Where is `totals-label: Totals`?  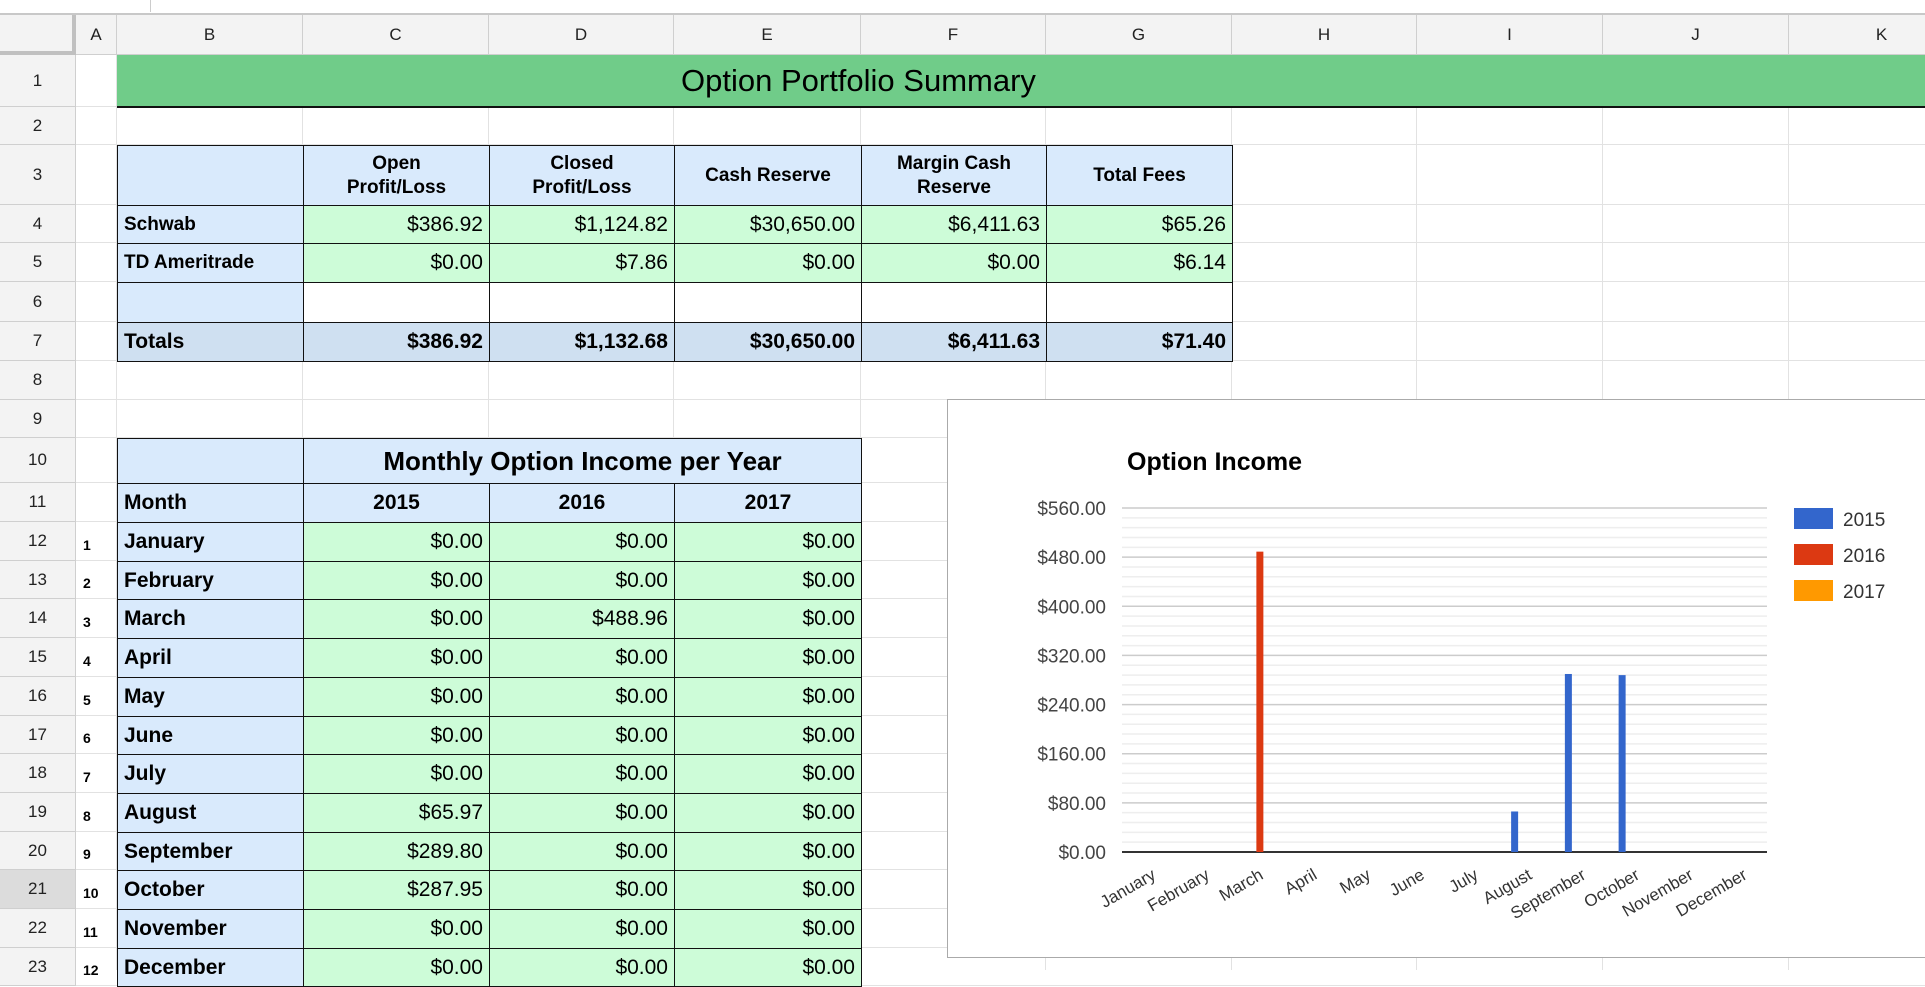
totals-label: Totals is located at coordinates (210, 342).